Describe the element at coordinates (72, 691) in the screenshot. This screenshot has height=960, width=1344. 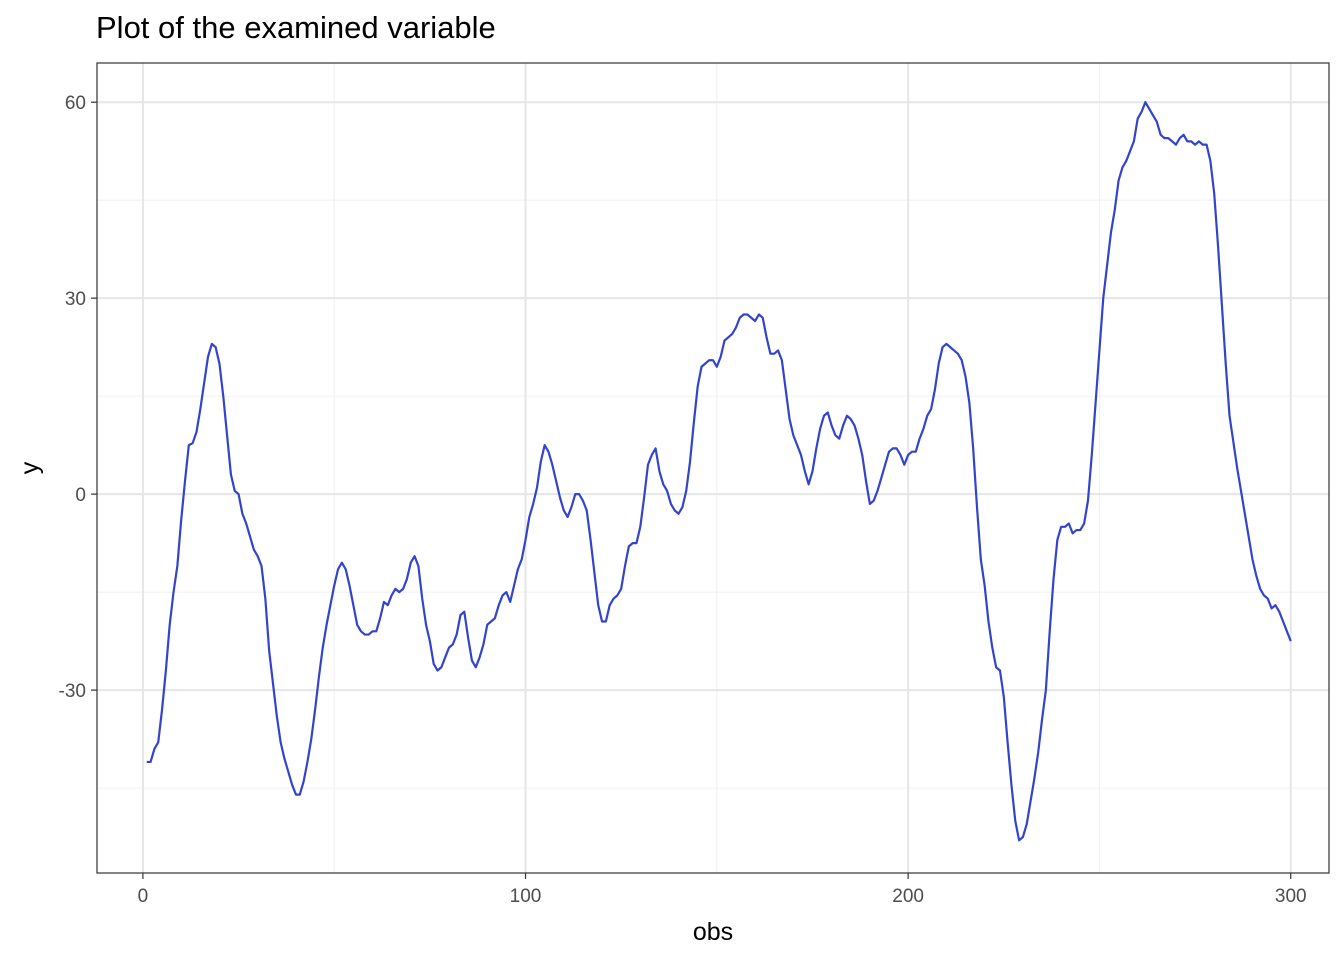
I see `y-tick-label: -30` at that location.